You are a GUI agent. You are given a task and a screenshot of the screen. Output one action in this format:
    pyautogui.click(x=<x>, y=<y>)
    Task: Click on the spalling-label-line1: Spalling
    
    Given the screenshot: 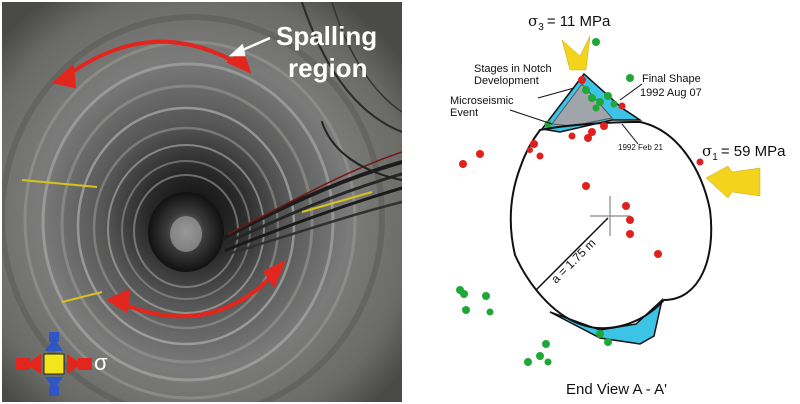 What is the action you would take?
    pyautogui.click(x=326, y=36)
    